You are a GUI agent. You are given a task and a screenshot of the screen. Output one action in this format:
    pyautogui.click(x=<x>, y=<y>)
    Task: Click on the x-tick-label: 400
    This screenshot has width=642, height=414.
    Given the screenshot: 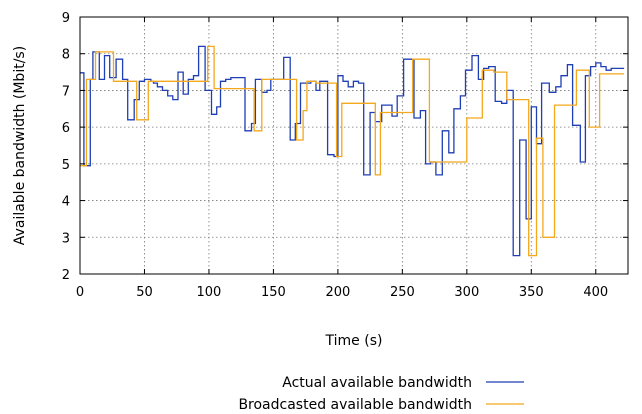 What is the action you would take?
    pyautogui.click(x=595, y=292)
    